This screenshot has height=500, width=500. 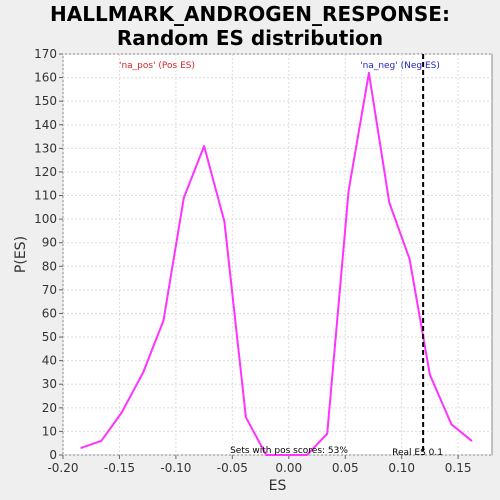 I want to click on y-tick-label: 20, so click(x=49, y=408).